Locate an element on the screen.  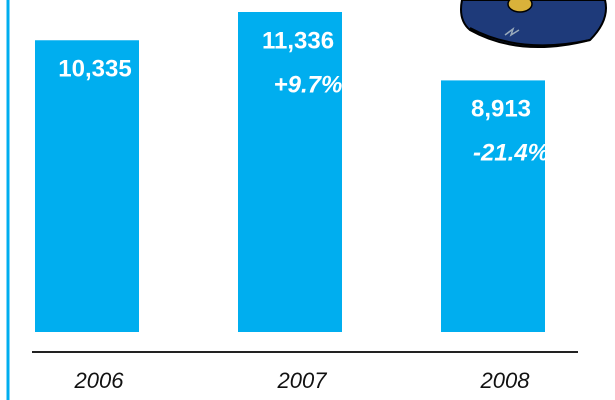
value-label: 8,913 is located at coordinates (501, 109).